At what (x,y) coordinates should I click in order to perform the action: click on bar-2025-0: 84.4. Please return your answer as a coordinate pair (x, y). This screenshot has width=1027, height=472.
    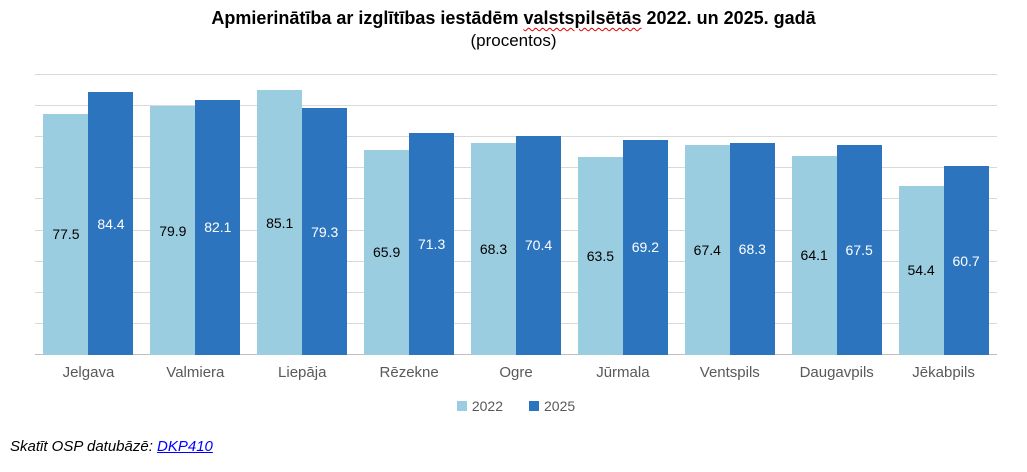
    Looking at the image, I should click on (111, 223).